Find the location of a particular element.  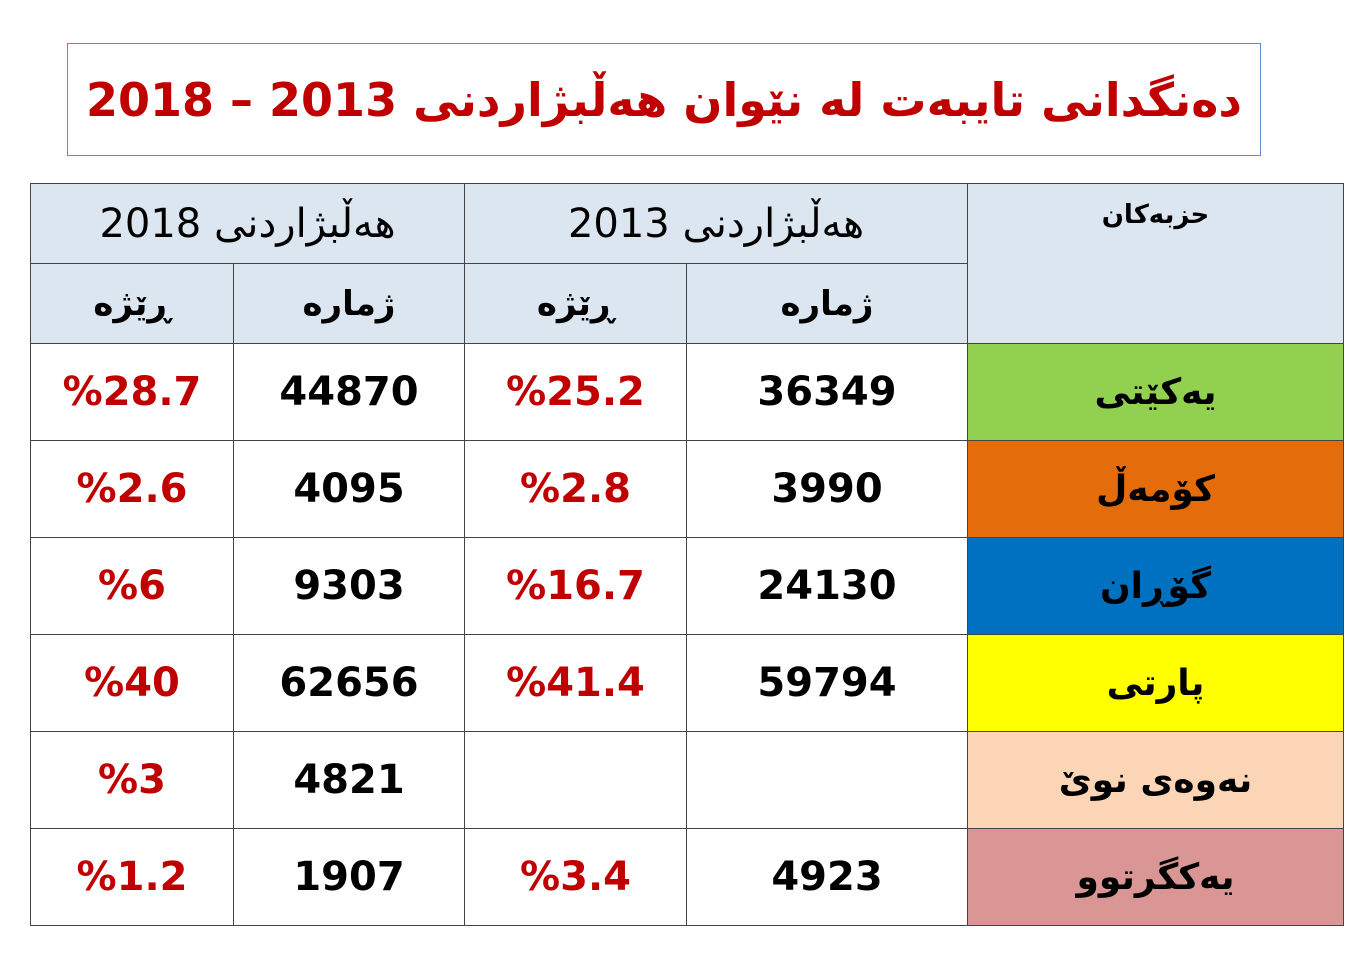

cell: %3.4 is located at coordinates (575, 877).